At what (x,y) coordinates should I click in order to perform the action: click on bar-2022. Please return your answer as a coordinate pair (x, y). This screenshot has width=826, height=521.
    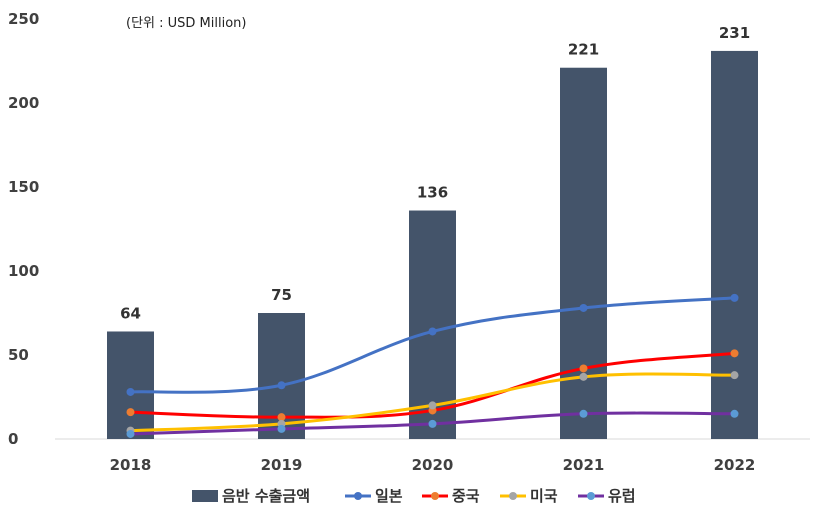
    Looking at the image, I should click on (734, 245).